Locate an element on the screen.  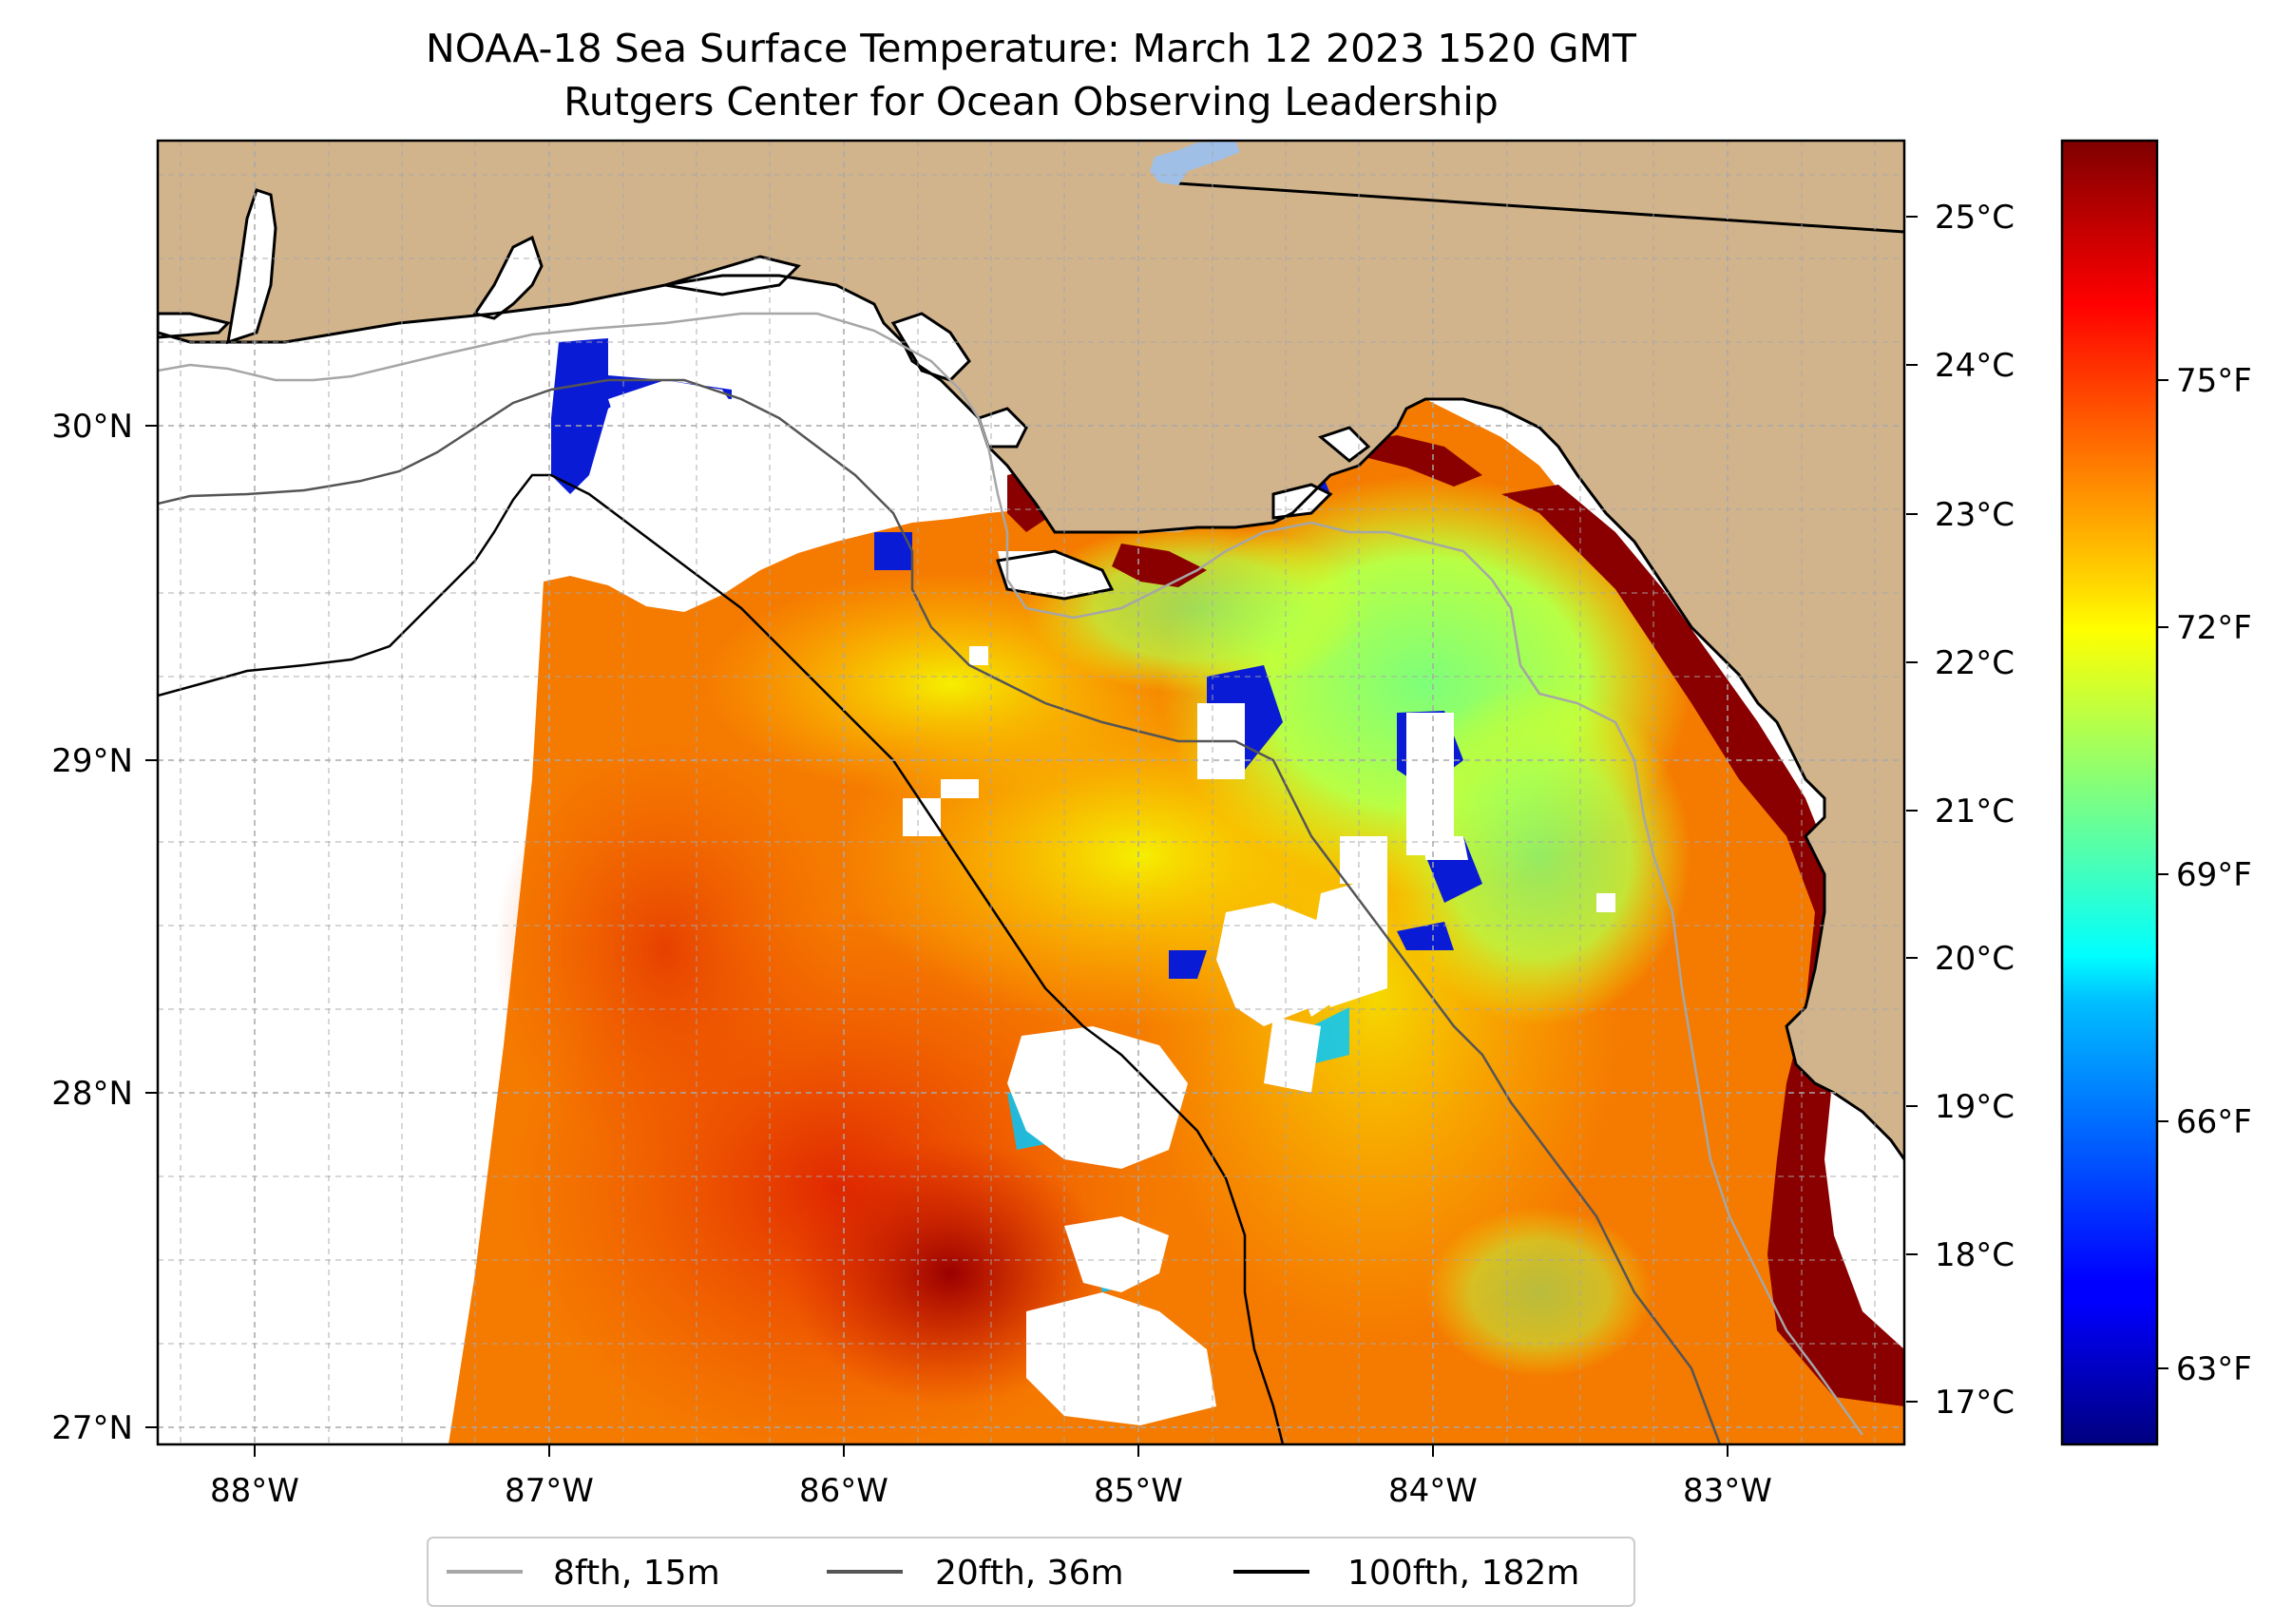
x-tick-label: 86°W is located at coordinates (843, 1491).